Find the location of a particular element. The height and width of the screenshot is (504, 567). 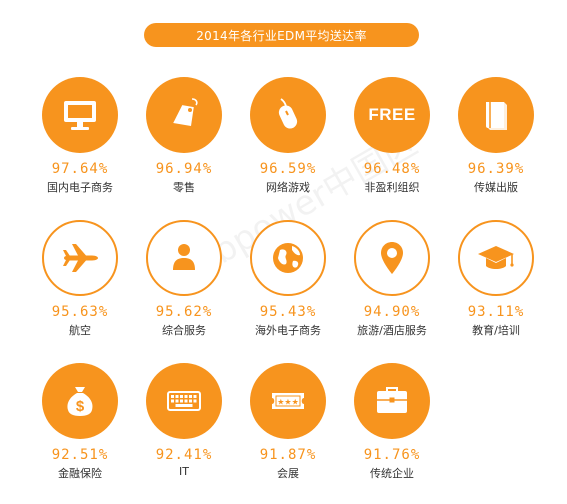

delivery-rate: 94.90% is located at coordinates (392, 312).